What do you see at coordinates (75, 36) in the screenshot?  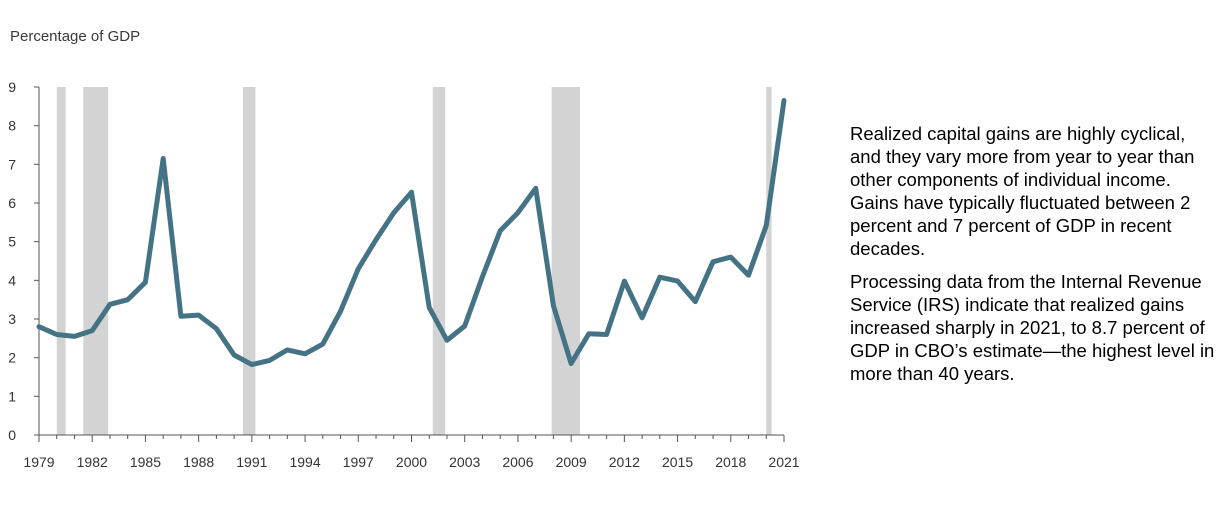 I see `y-axis-label: Percentage of GDP` at bounding box center [75, 36].